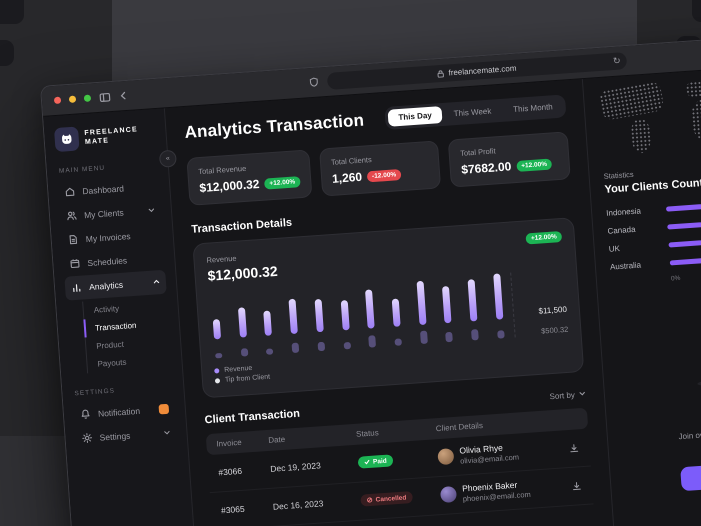  What do you see at coordinates (448, 495) in the screenshot?
I see `avatar` at bounding box center [448, 495].